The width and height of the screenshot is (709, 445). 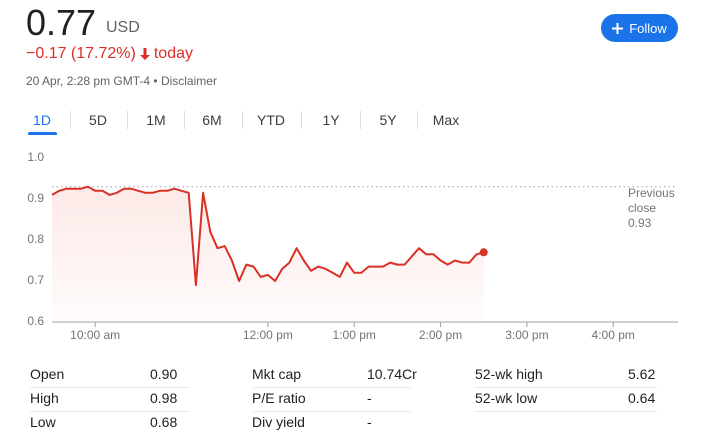 I want to click on tab: Max, so click(x=446, y=120).